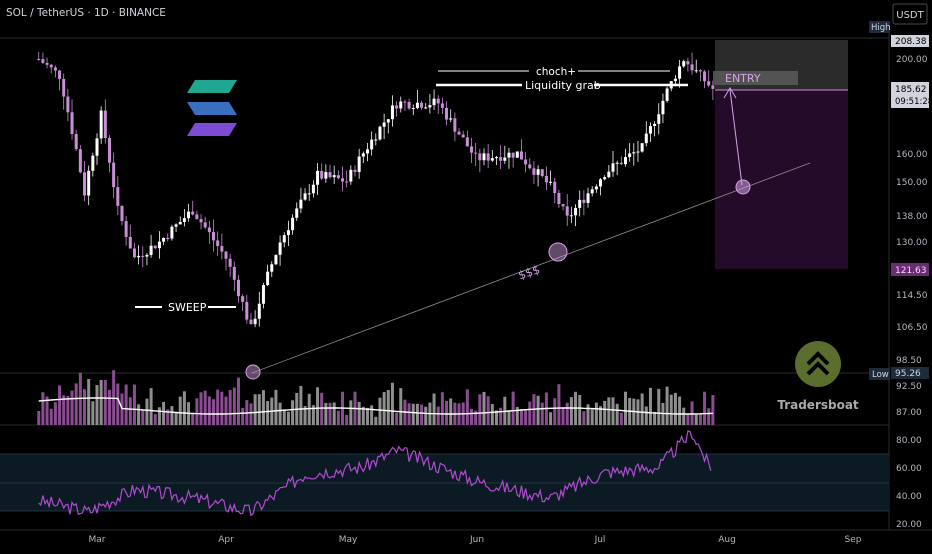 This screenshot has width=932, height=554. I want to click on low-value-tag, so click(910, 373).